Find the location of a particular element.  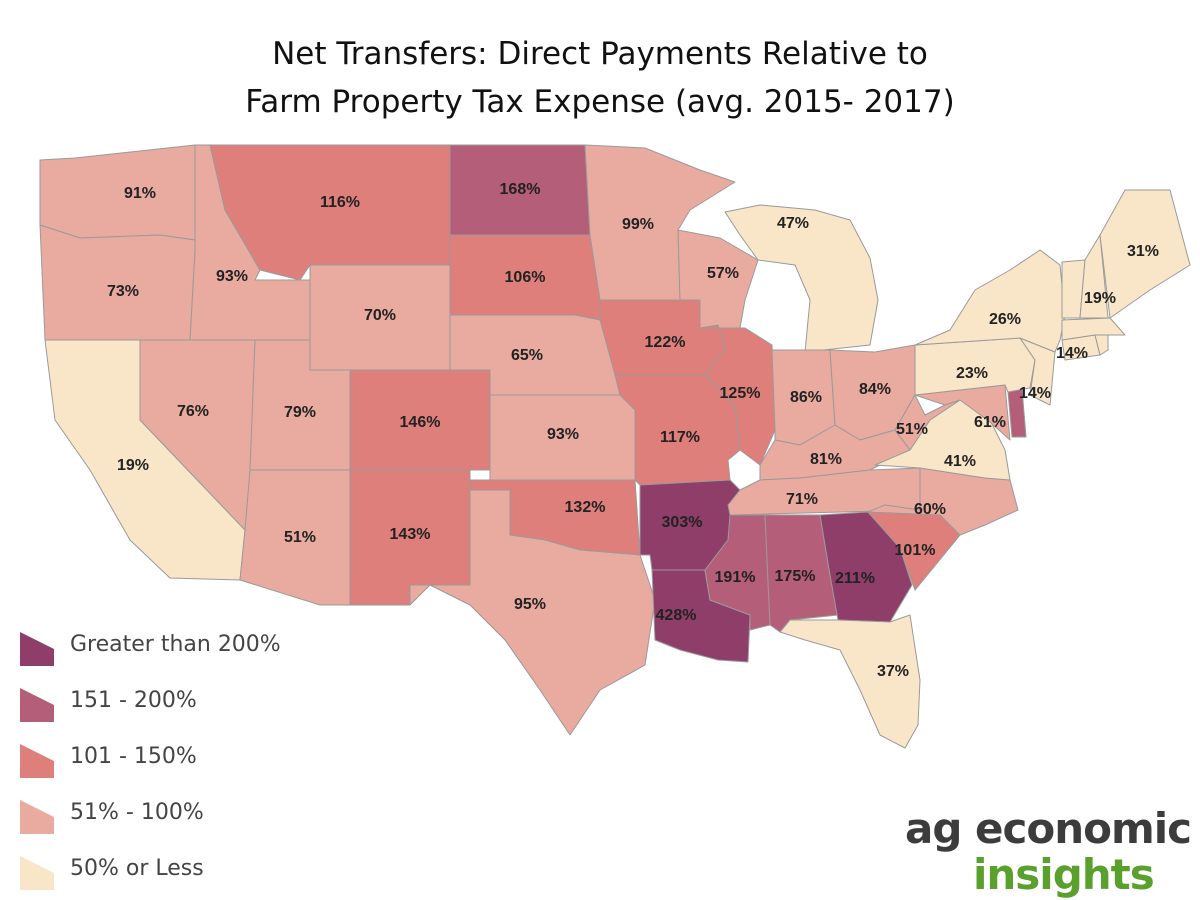

legend-item-151-200: 151 - 200% is located at coordinates (180, 704).